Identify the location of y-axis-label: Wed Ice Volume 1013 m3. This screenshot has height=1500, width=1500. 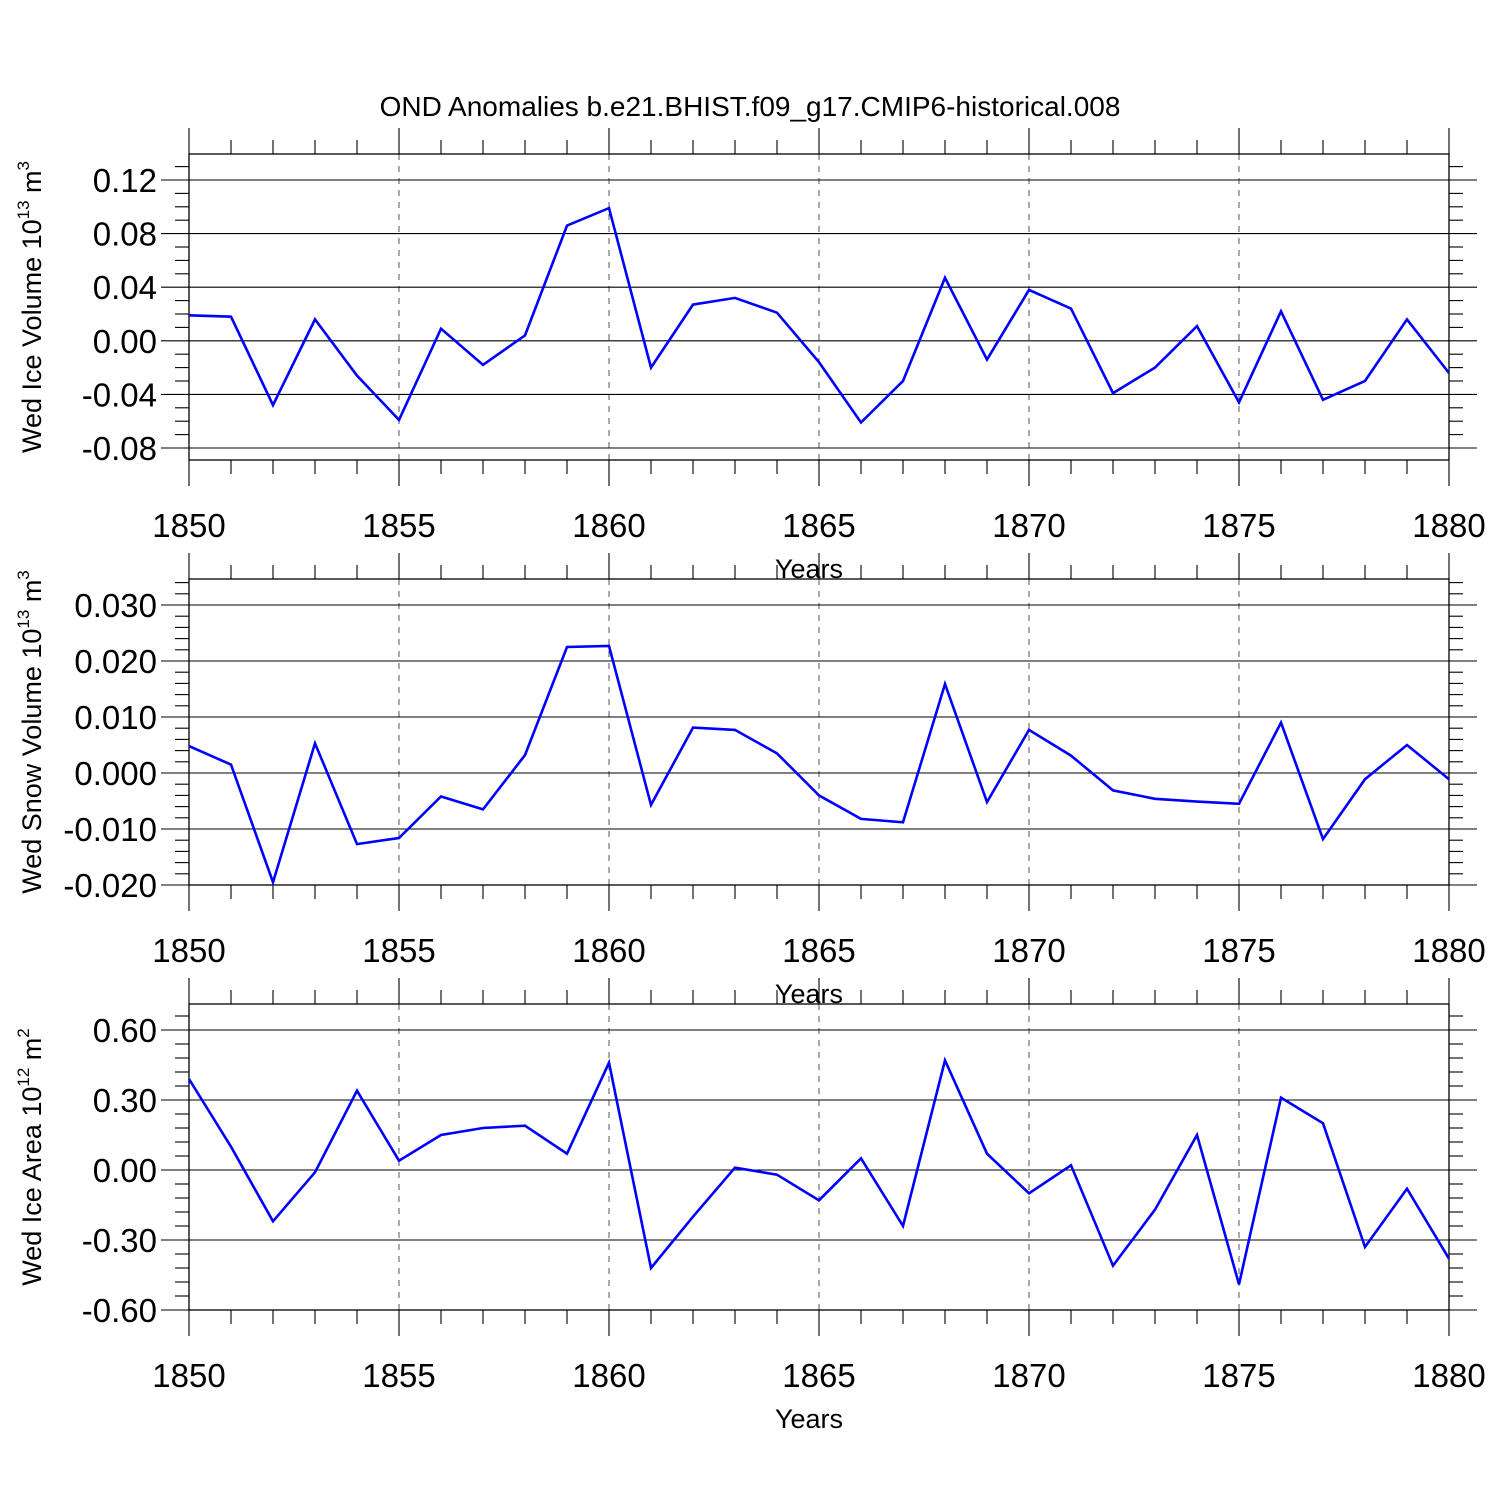
(30, 307).